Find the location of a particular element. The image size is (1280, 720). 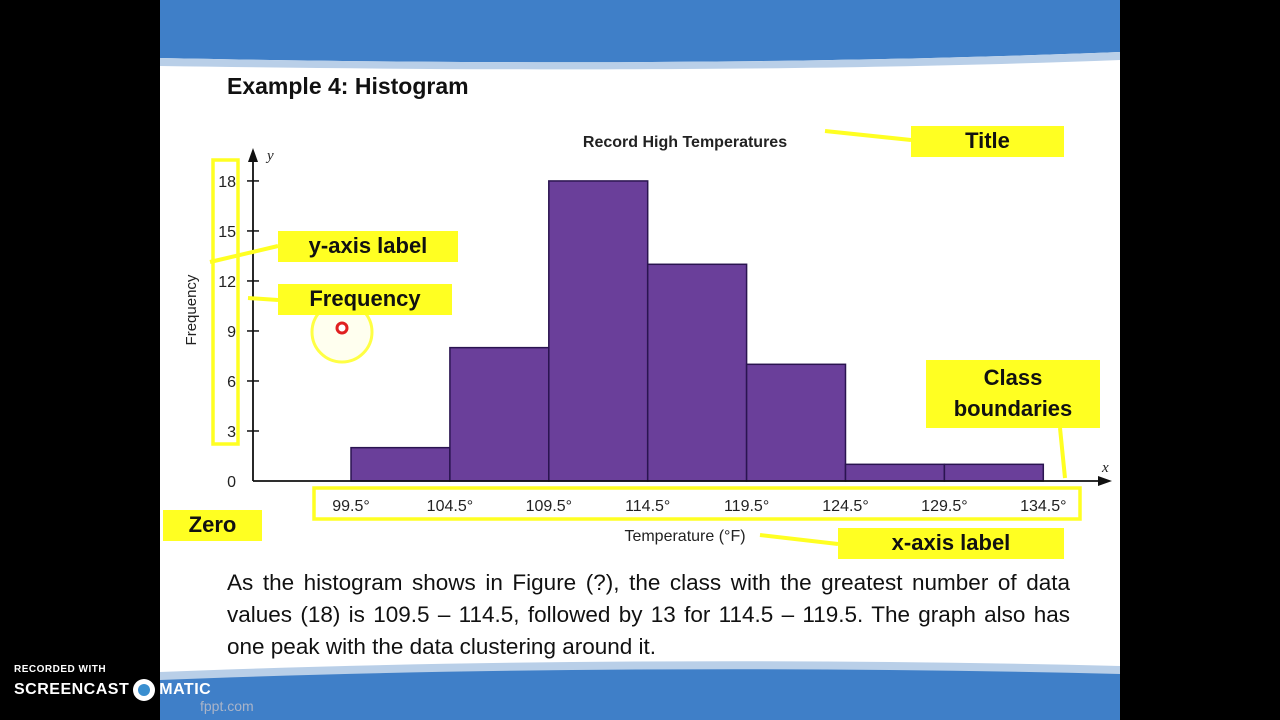

recorder-brand-right: MATIC is located at coordinates (185, 689).